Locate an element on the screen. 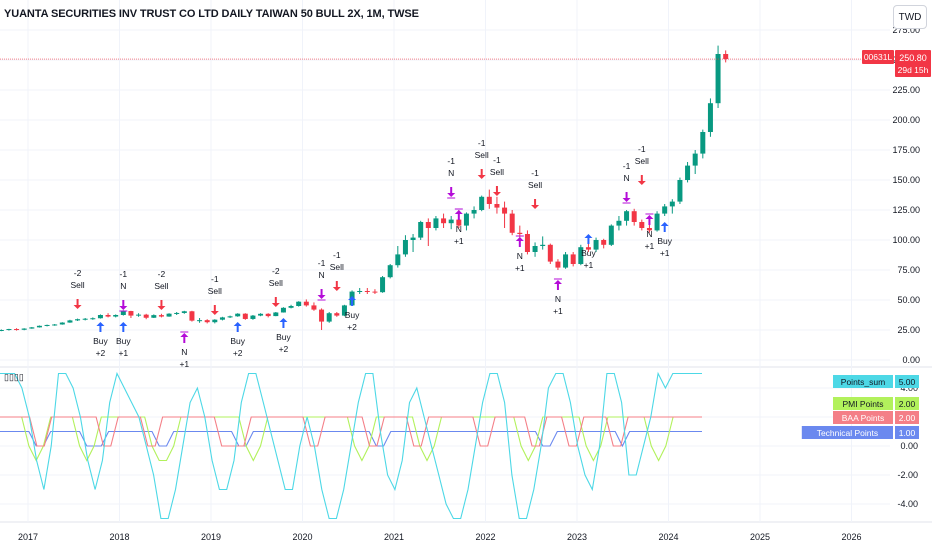  time-tick-label: 2024 is located at coordinates (668, 537).